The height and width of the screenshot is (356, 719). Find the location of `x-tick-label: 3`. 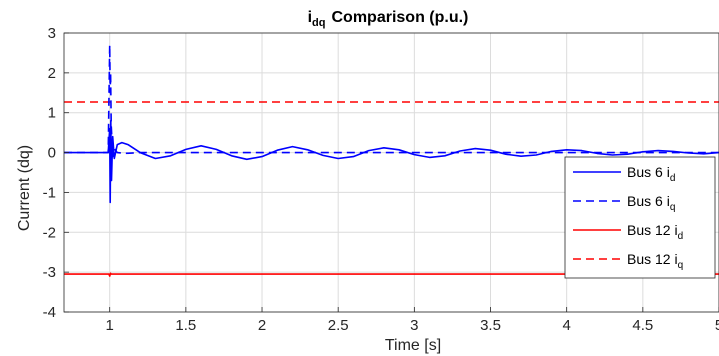

x-tick-label: 3 is located at coordinates (414, 325).